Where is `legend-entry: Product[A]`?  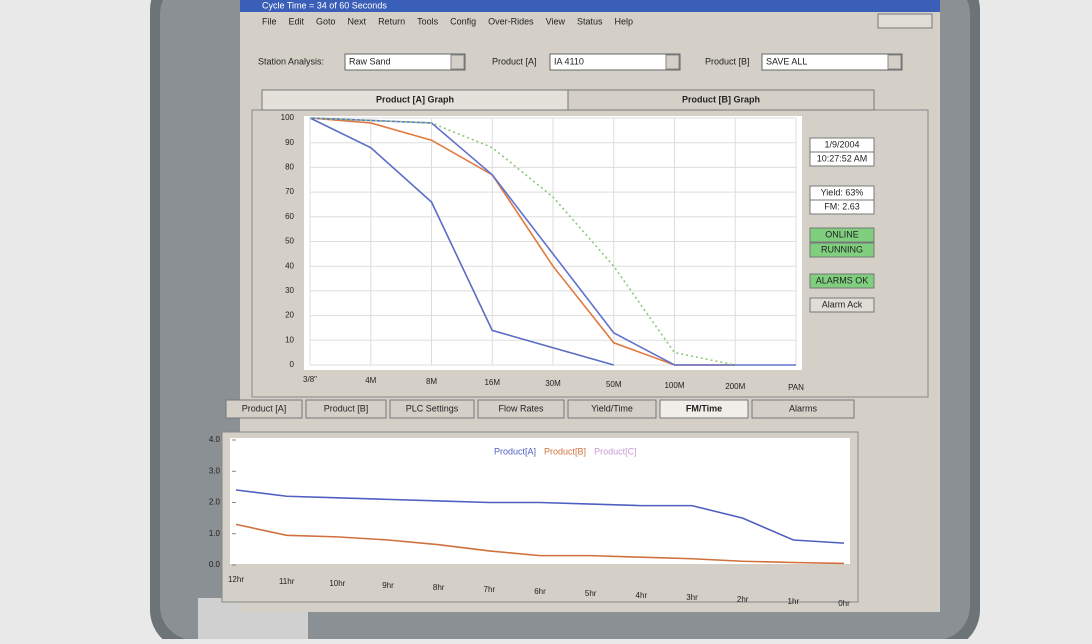 legend-entry: Product[A] is located at coordinates (515, 451).